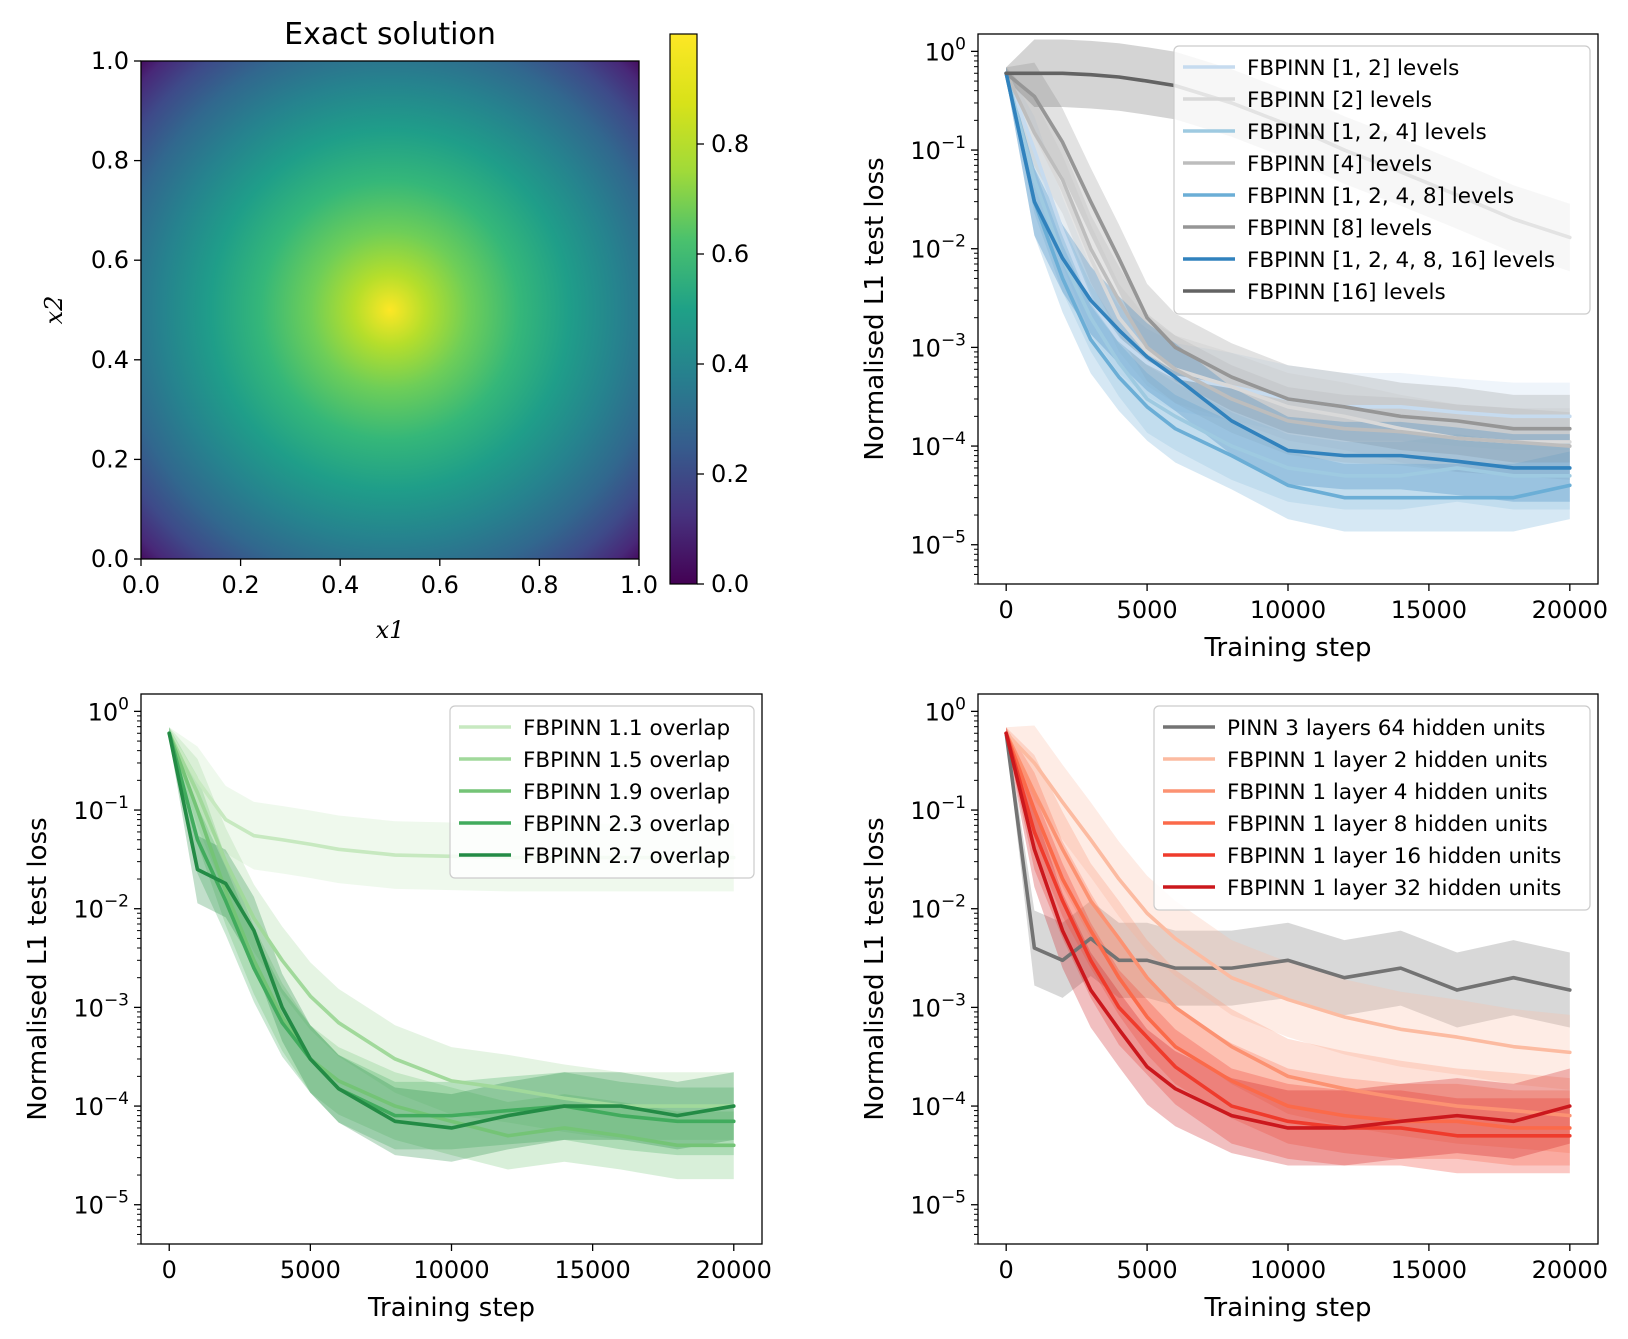 This screenshot has width=1628, height=1339. What do you see at coordinates (1339, 228) in the screenshot?
I see `legend-entry: FBPINN [8] levels` at bounding box center [1339, 228].